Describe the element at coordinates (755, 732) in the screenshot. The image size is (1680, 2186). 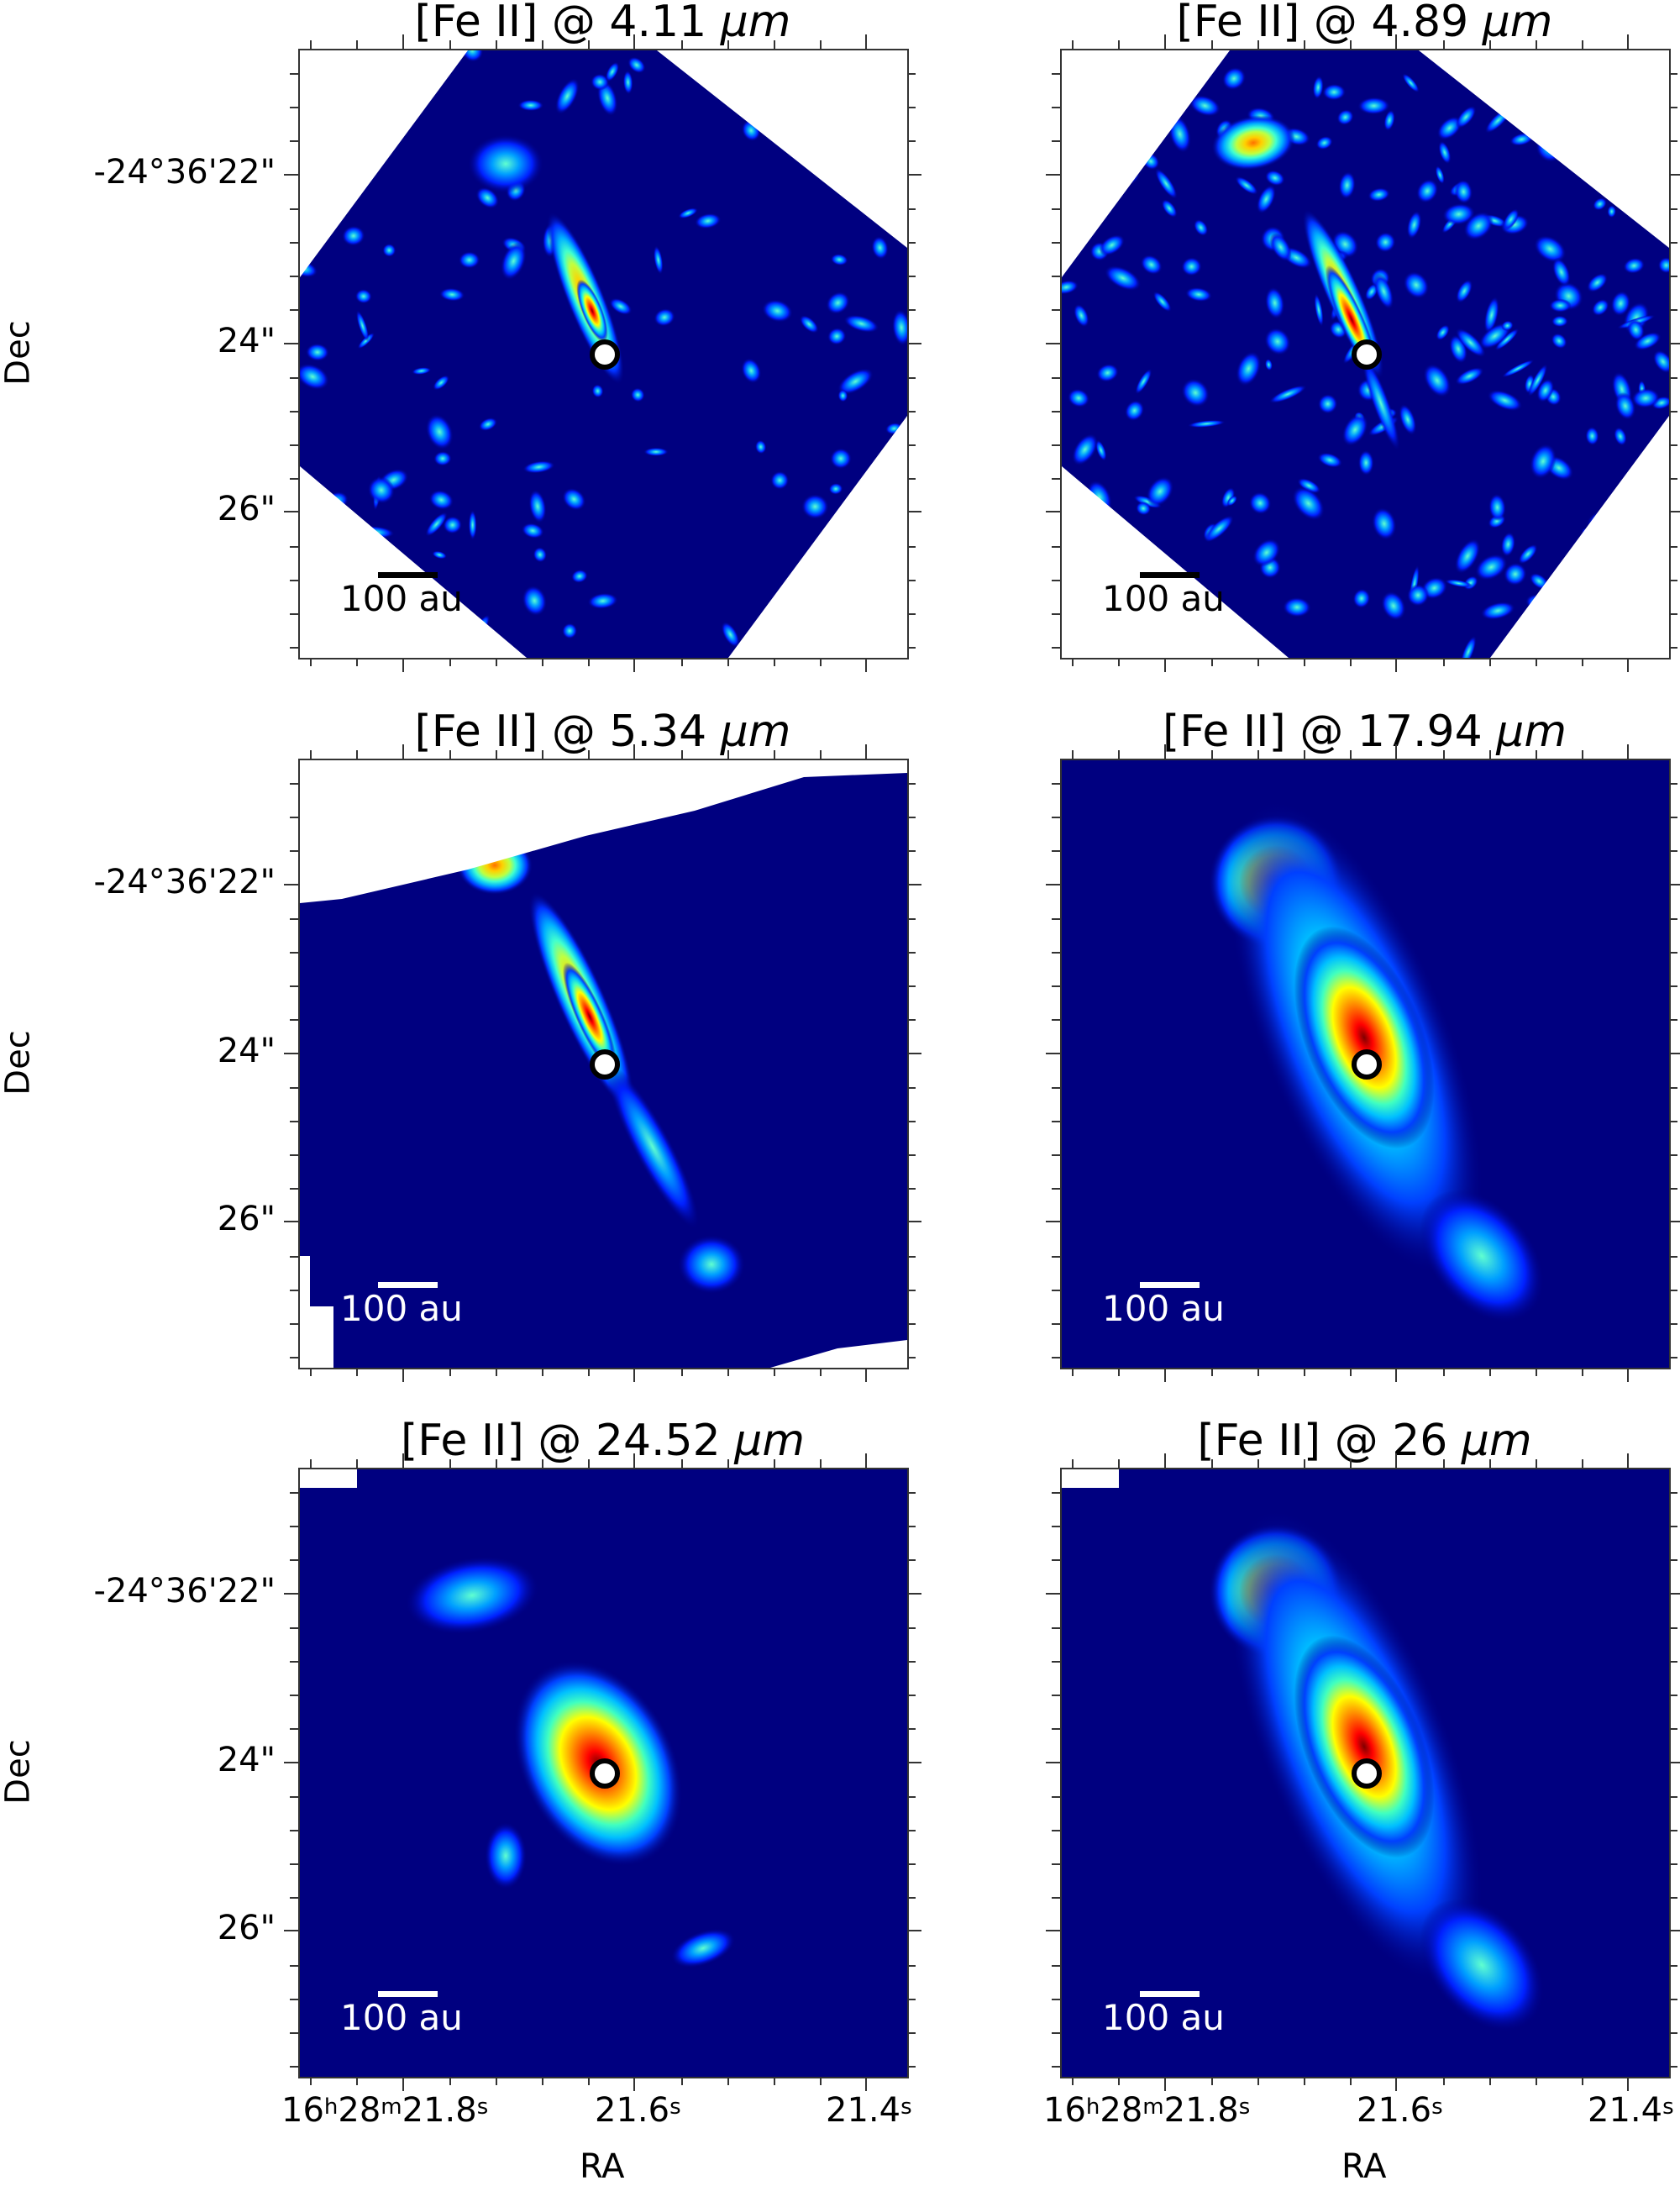
I see `panel-title-unit: μm` at that location.